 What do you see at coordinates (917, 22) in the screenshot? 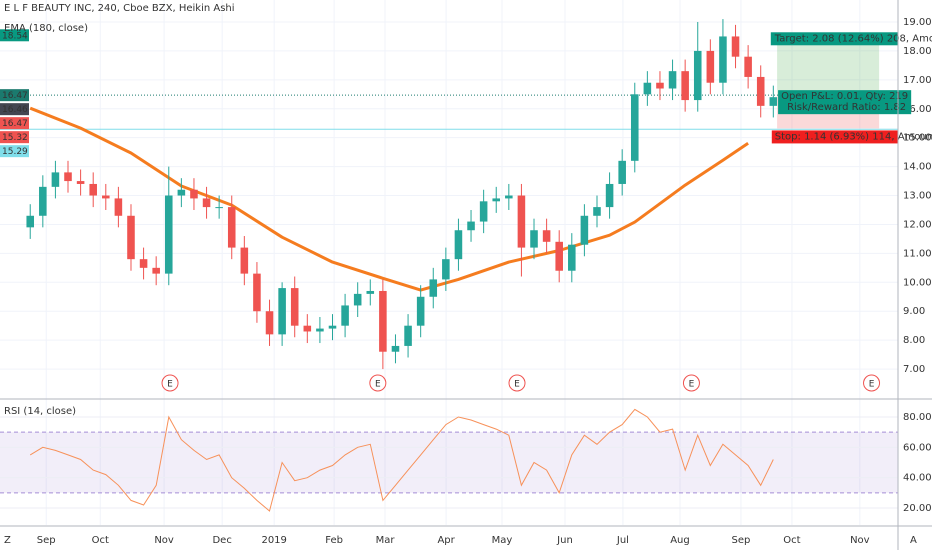
I see `y-tick-label: 19.00` at bounding box center [917, 22].